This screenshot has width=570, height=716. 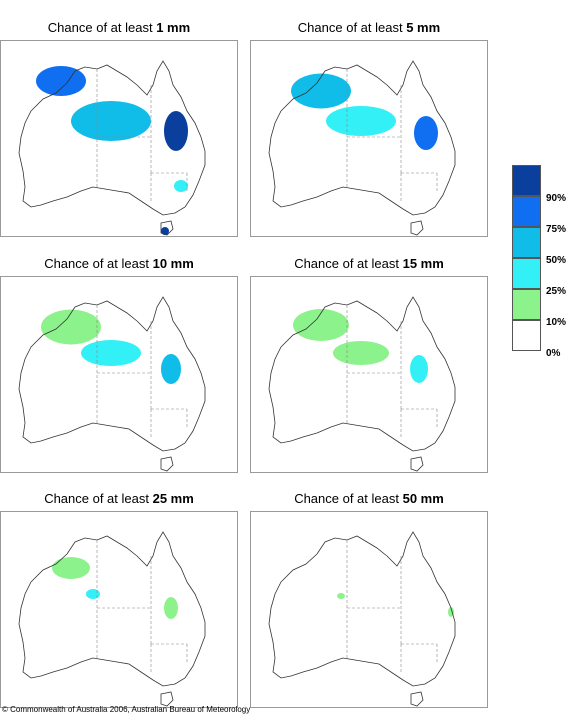 What do you see at coordinates (369, 263) in the screenshot?
I see `panel-title: Chance of at least 15 mm` at bounding box center [369, 263].